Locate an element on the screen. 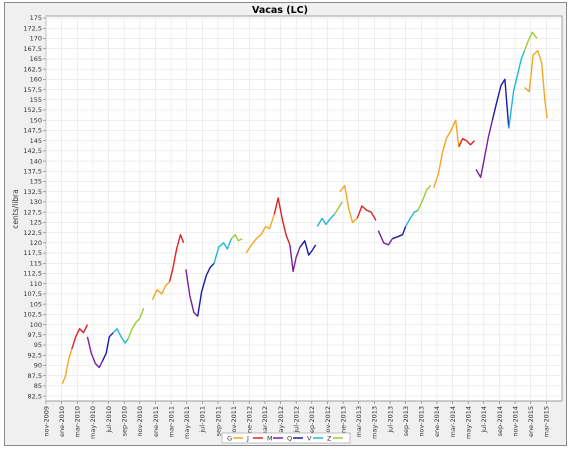 The height and width of the screenshot is (450, 573). legend-label: M is located at coordinates (270, 438).